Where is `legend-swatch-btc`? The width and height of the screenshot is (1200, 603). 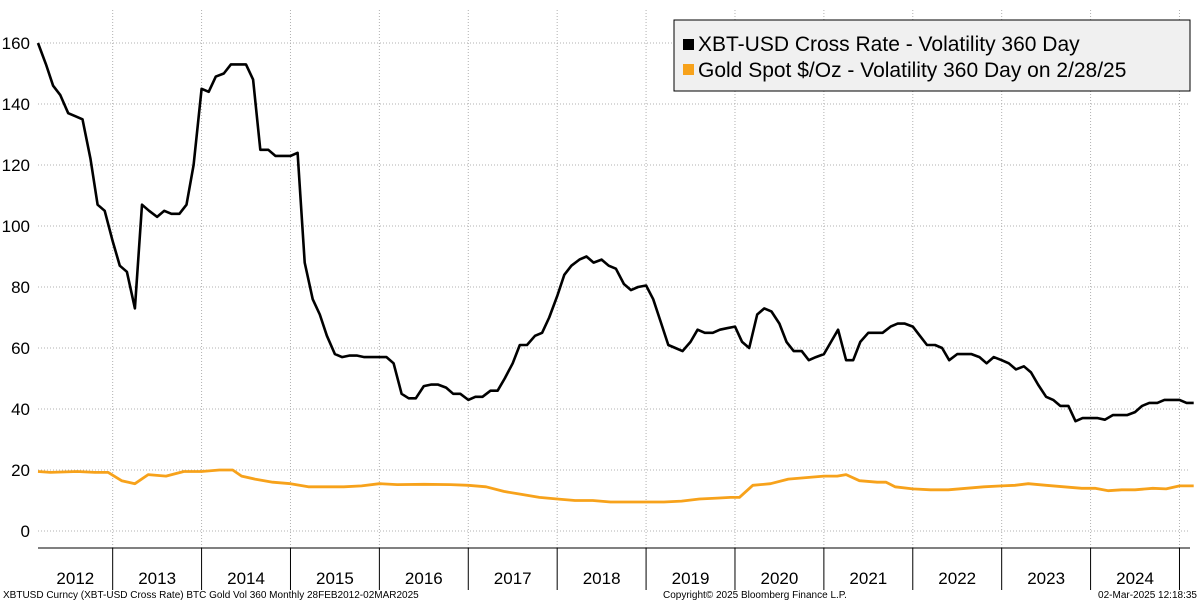
legend-swatch-btc is located at coordinates (688, 44).